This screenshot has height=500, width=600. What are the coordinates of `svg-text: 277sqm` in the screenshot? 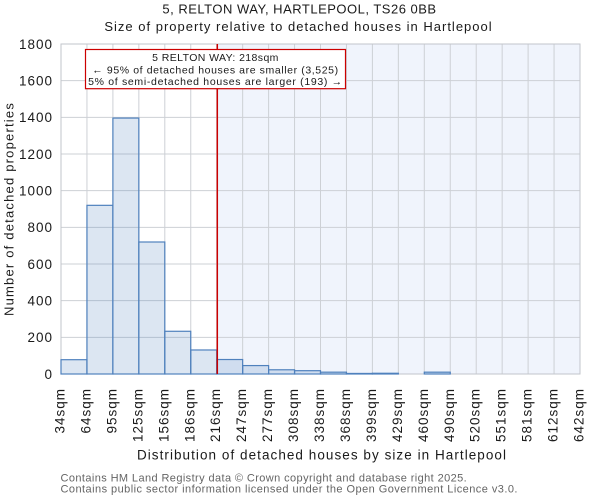 It's located at (267, 415).